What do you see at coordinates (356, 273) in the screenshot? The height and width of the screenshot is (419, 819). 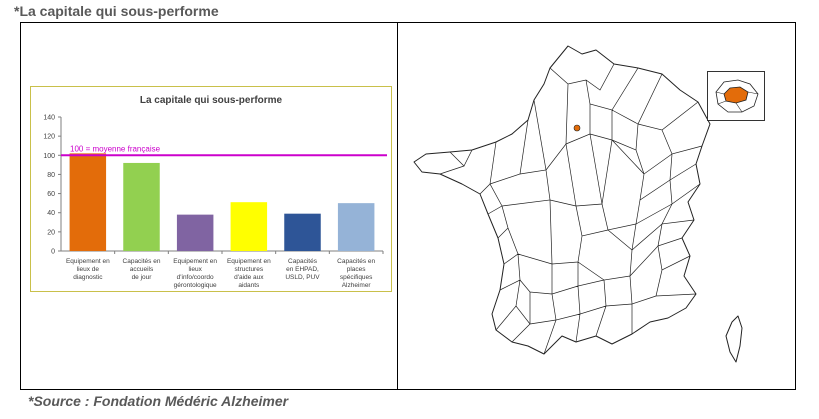 I see `category-label: Capacités en places spécifiques Alzheimer` at bounding box center [356, 273].